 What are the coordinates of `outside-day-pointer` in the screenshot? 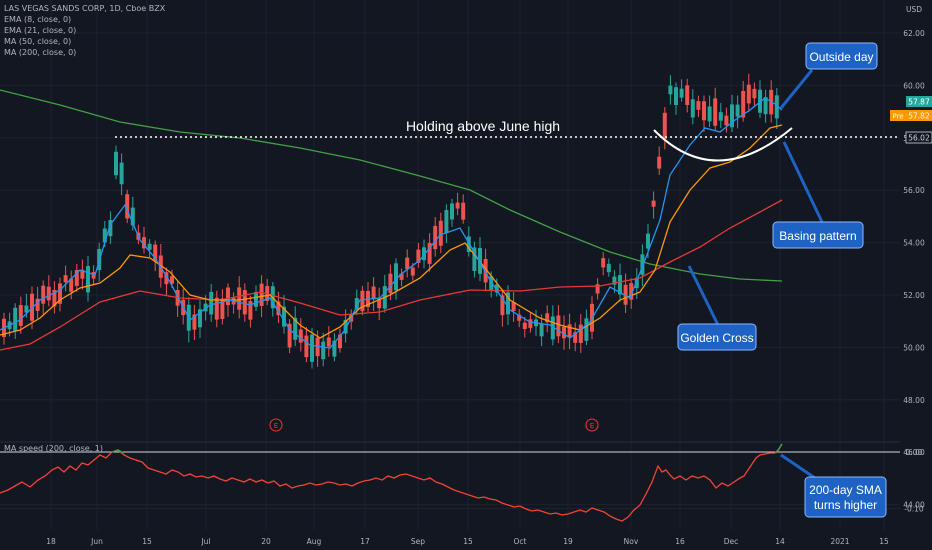 It's located at (796, 89).